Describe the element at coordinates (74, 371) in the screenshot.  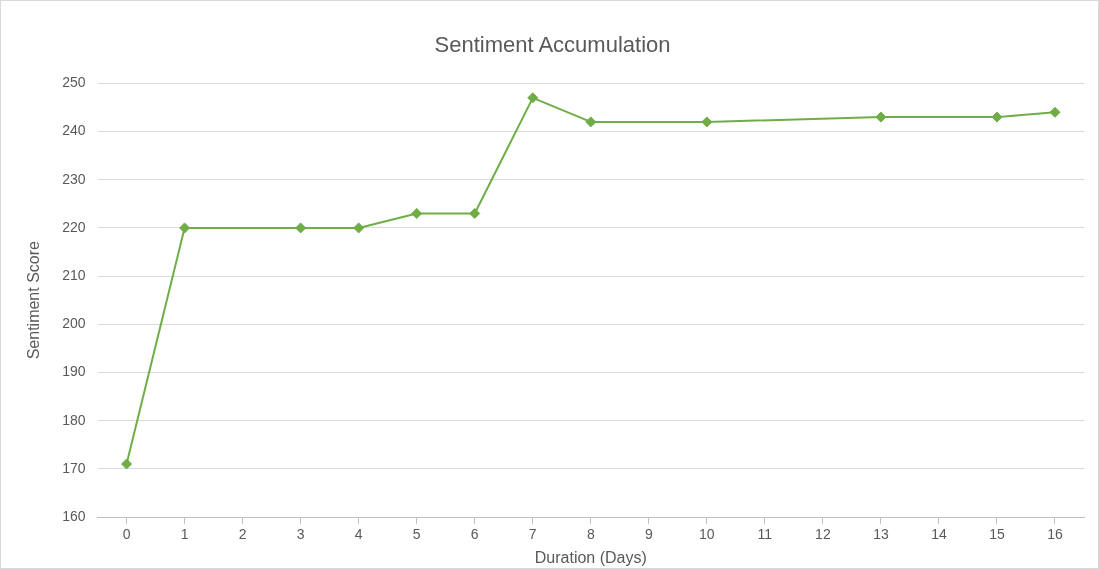
I see `y-tick-label: 190` at that location.